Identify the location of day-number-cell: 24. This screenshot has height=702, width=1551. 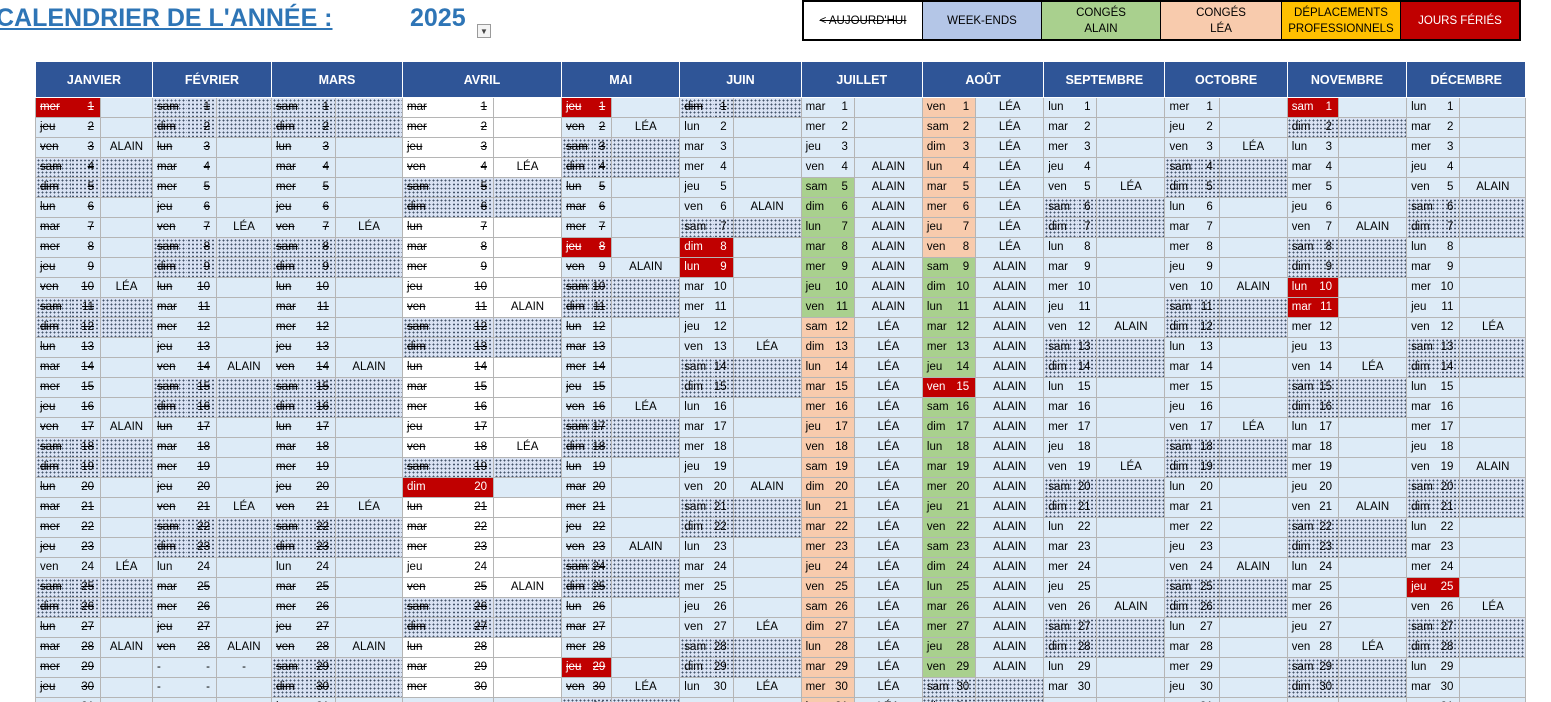
(1450, 567).